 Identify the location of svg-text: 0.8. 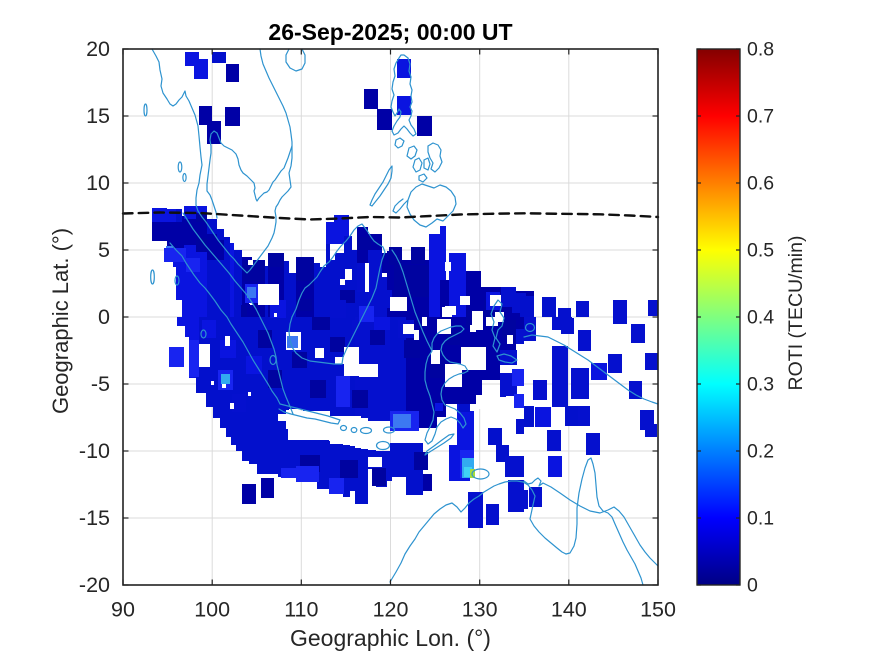
(760, 50).